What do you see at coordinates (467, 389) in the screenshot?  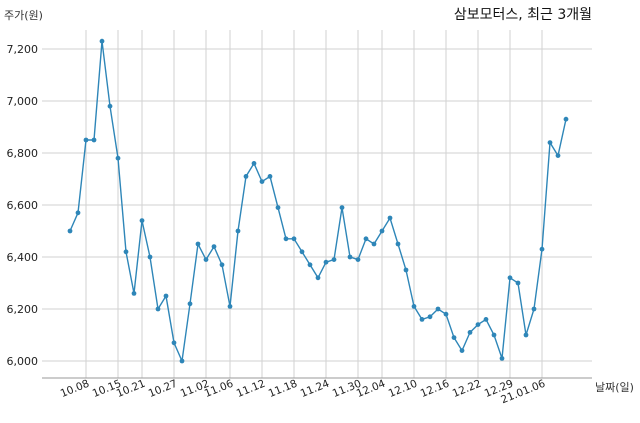 I see `x-tick-label: 12.22` at bounding box center [467, 389].